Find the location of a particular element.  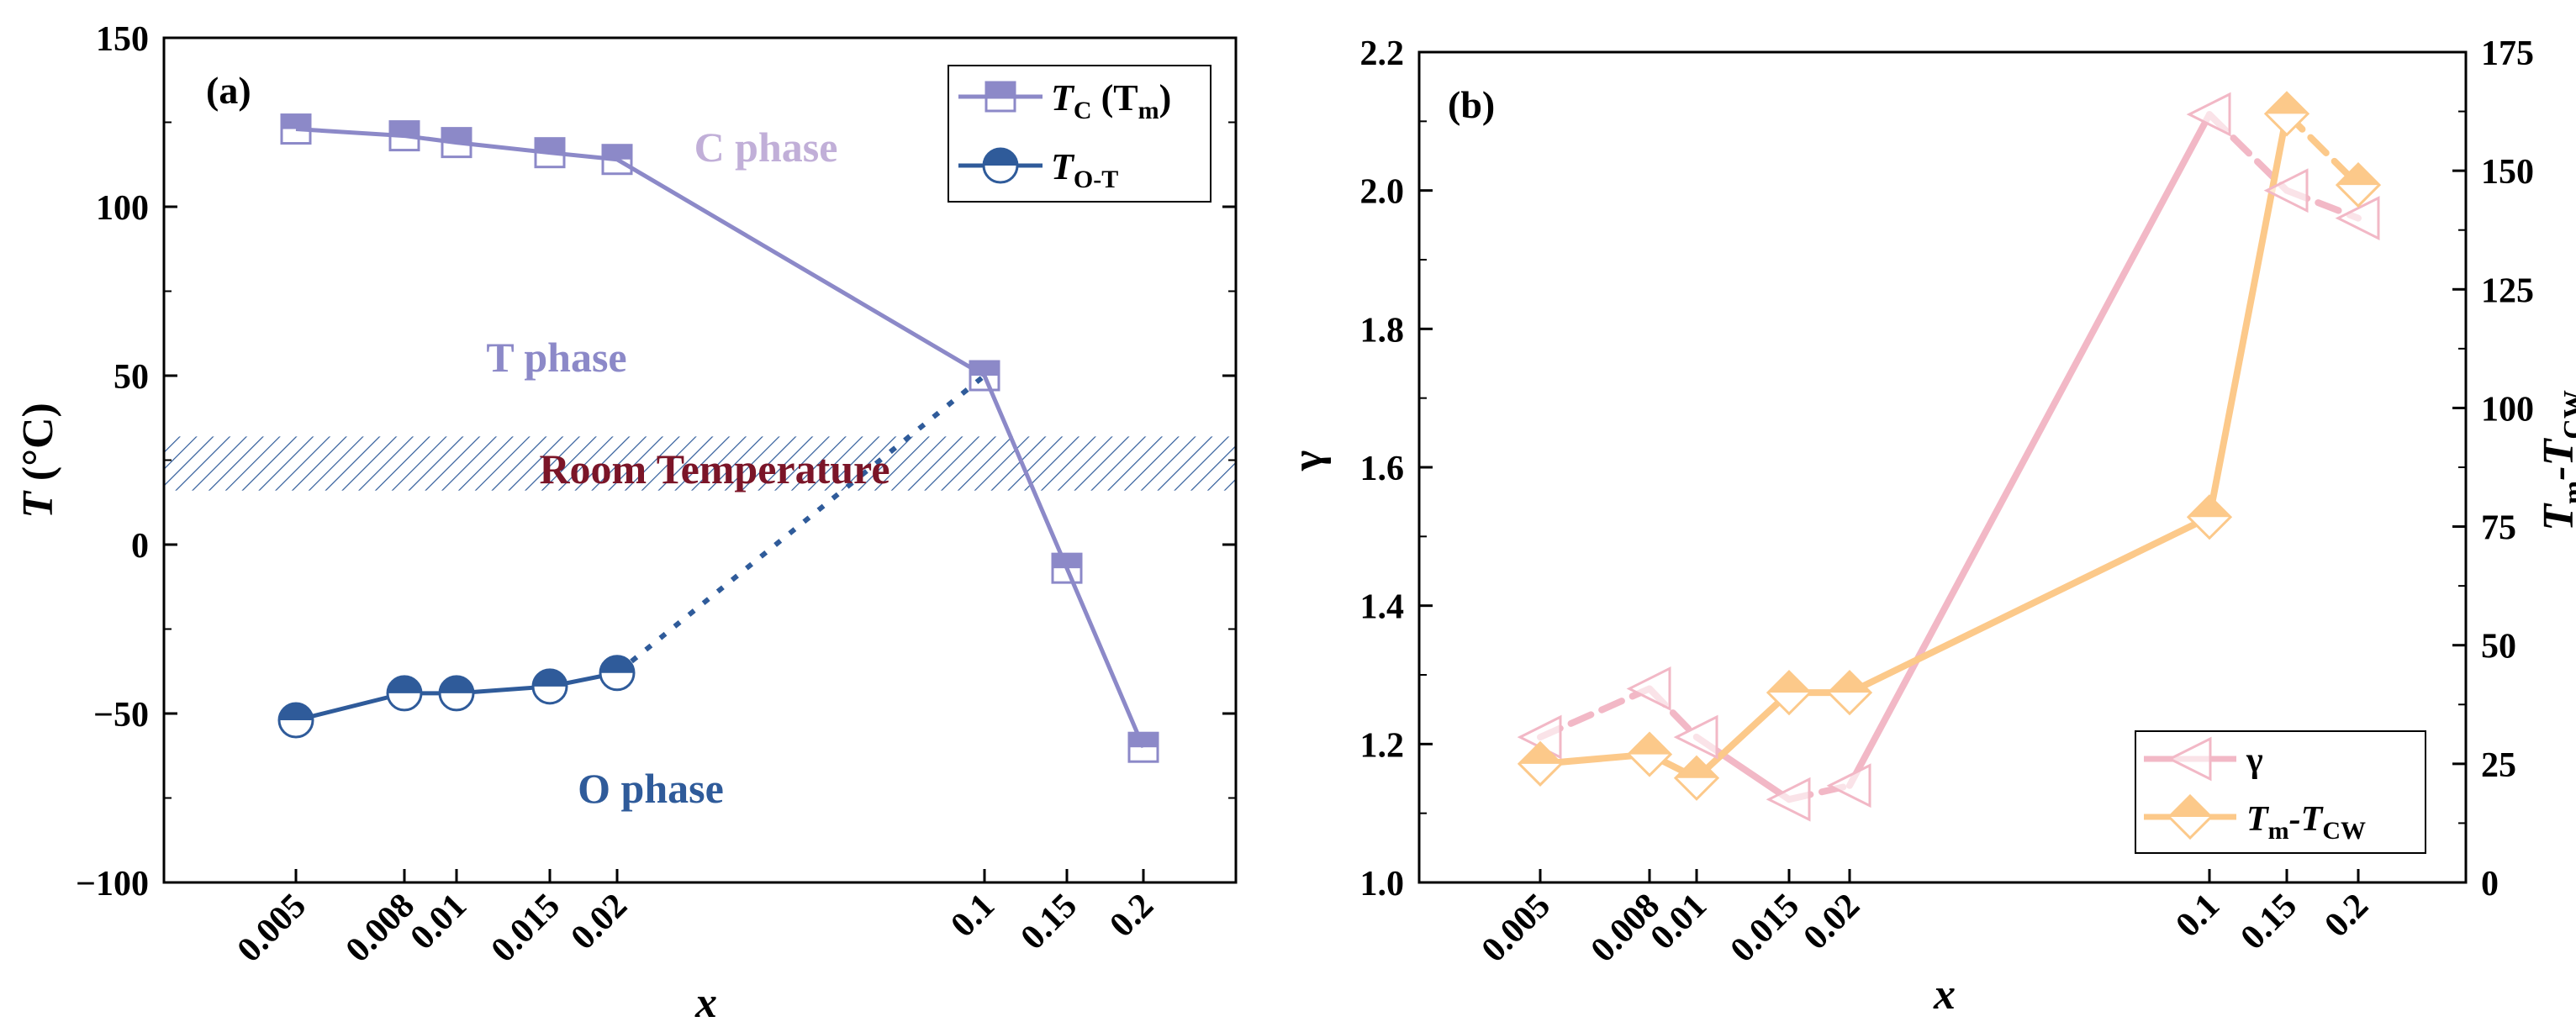

y-tick-label: −100 is located at coordinates (113, 884).